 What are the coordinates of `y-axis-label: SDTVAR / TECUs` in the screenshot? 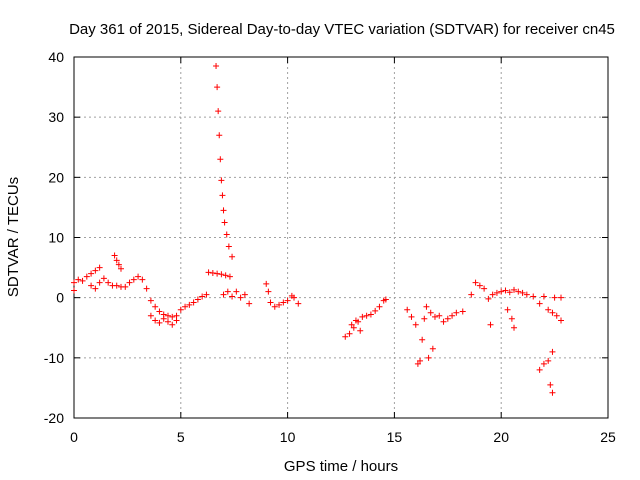 It's located at (13, 237).